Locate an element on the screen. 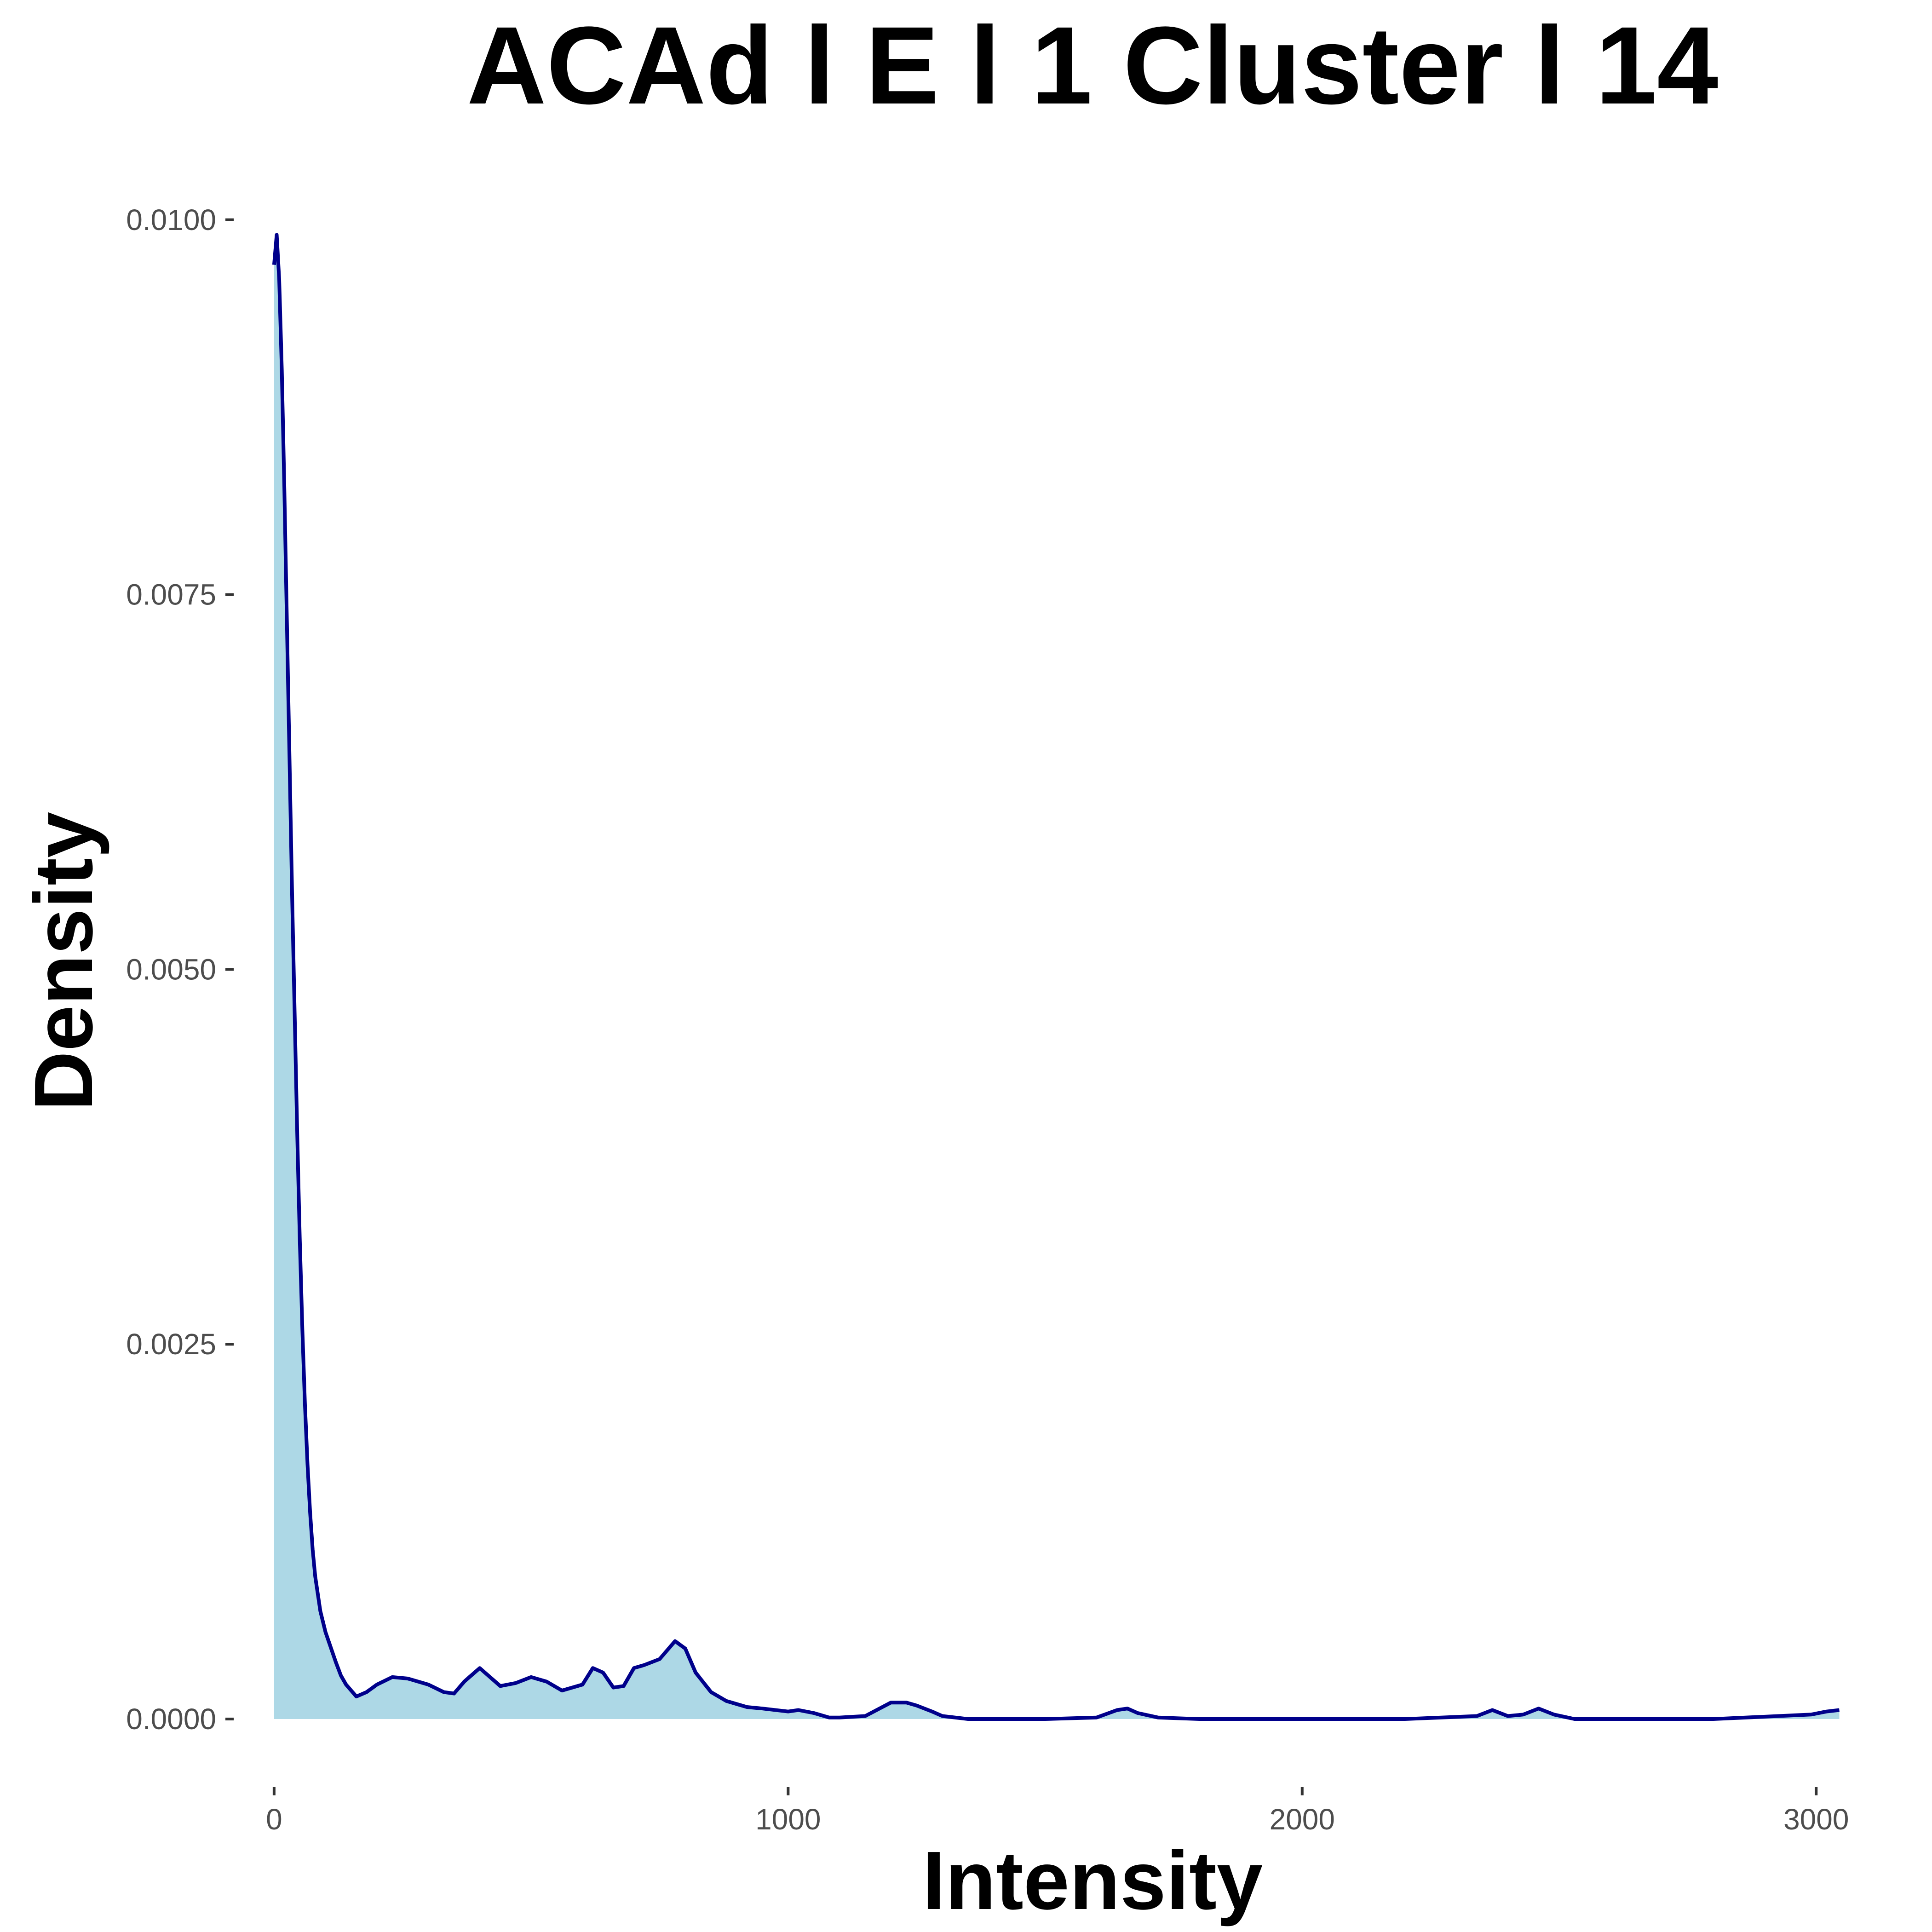  x-axis: 0 1000 2000 3000 is located at coordinates (1057, 1811).